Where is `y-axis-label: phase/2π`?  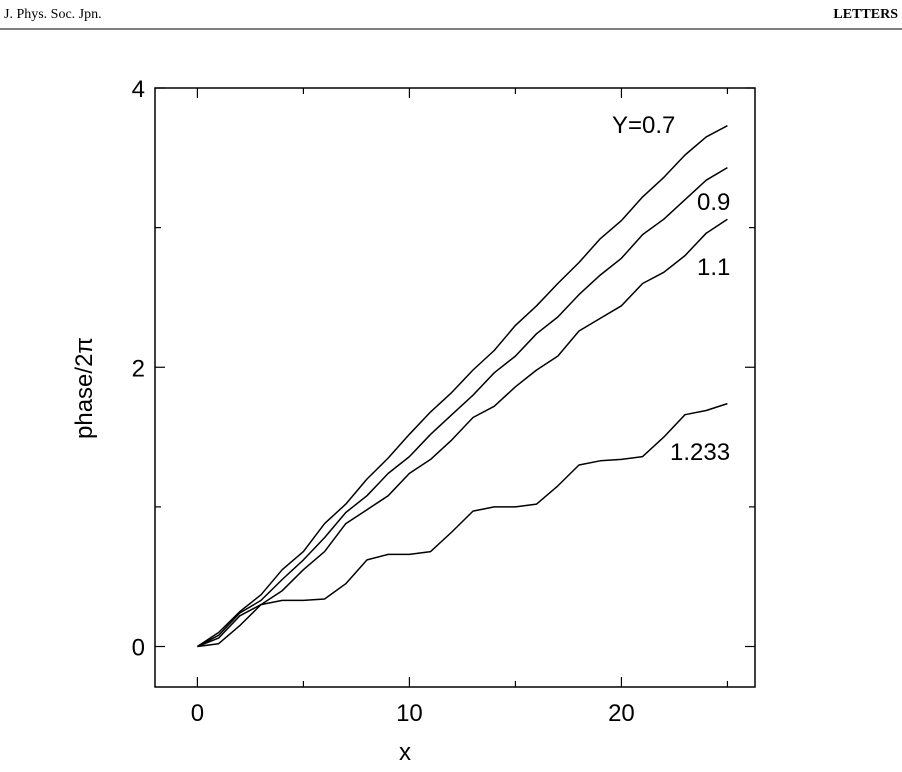 y-axis-label: phase/2π is located at coordinates (84, 388).